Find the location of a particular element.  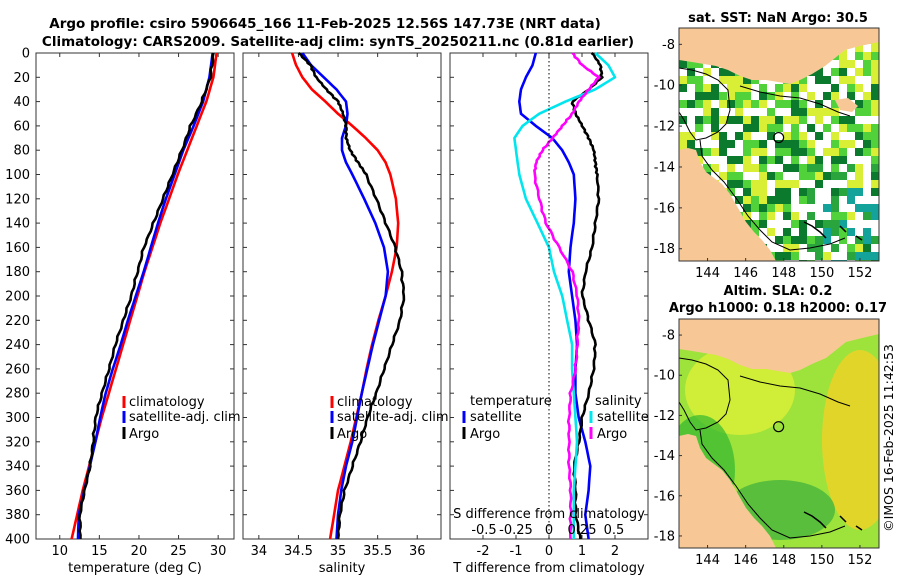

reef-outline is located at coordinates (833, 231).